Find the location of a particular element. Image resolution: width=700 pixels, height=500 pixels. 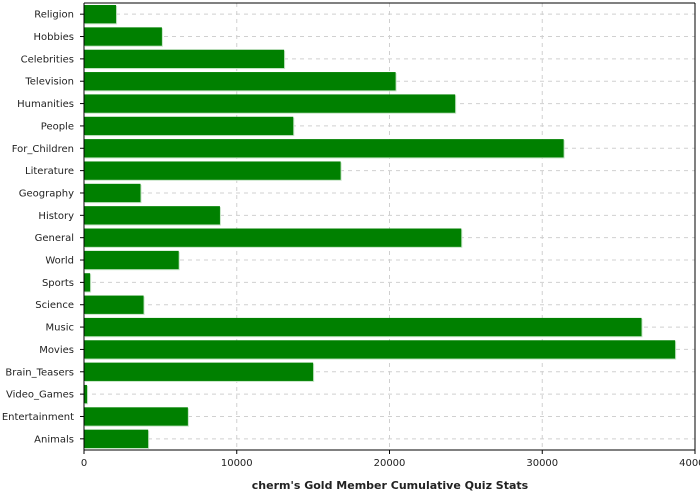

y-tick-label: Hobbies is located at coordinates (54, 37).